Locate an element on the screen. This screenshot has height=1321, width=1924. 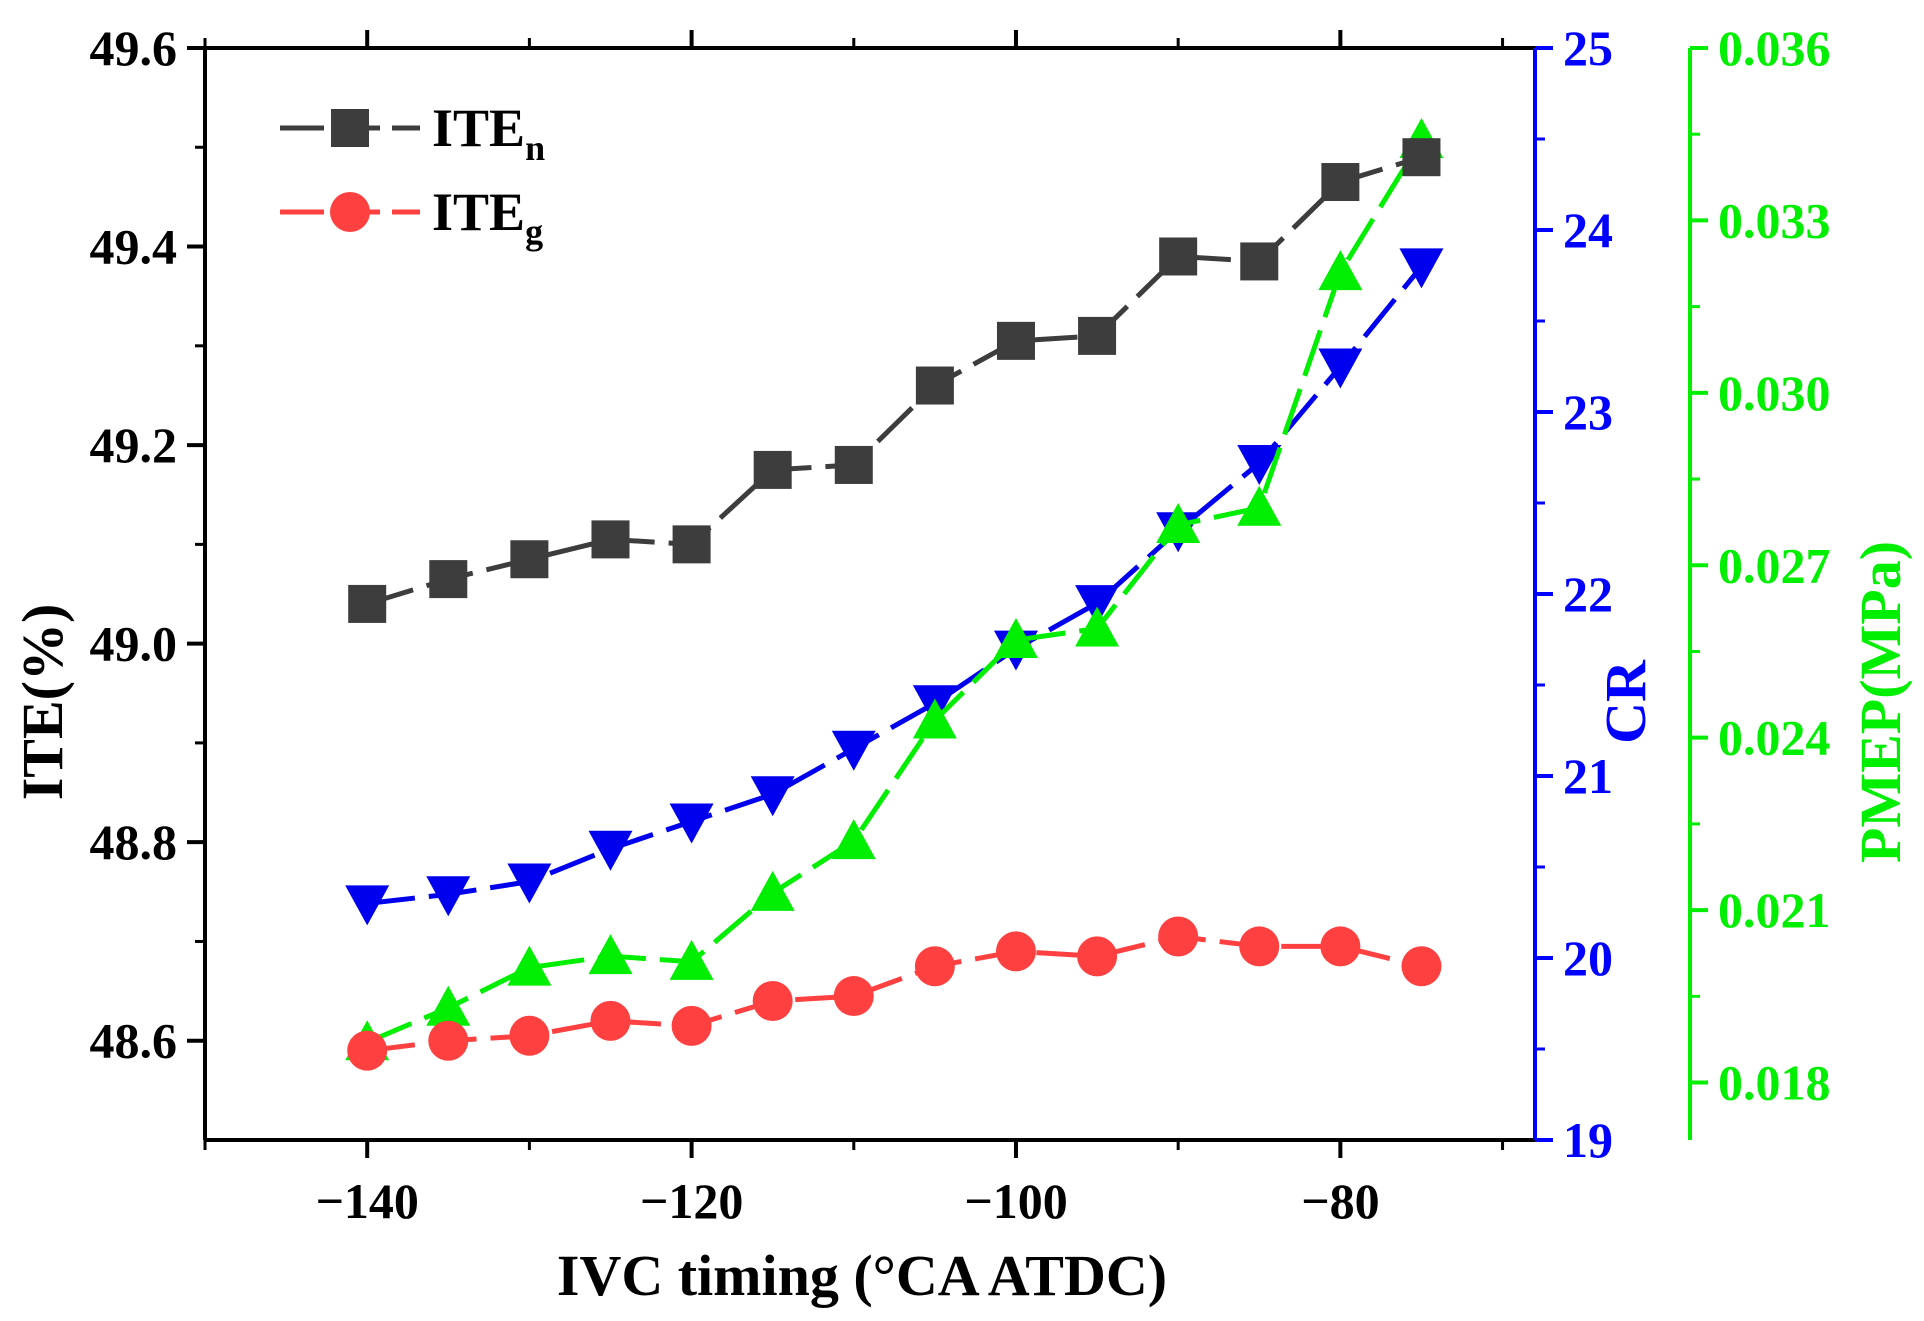
cr-tick-label: 22 is located at coordinates (1588, 594).